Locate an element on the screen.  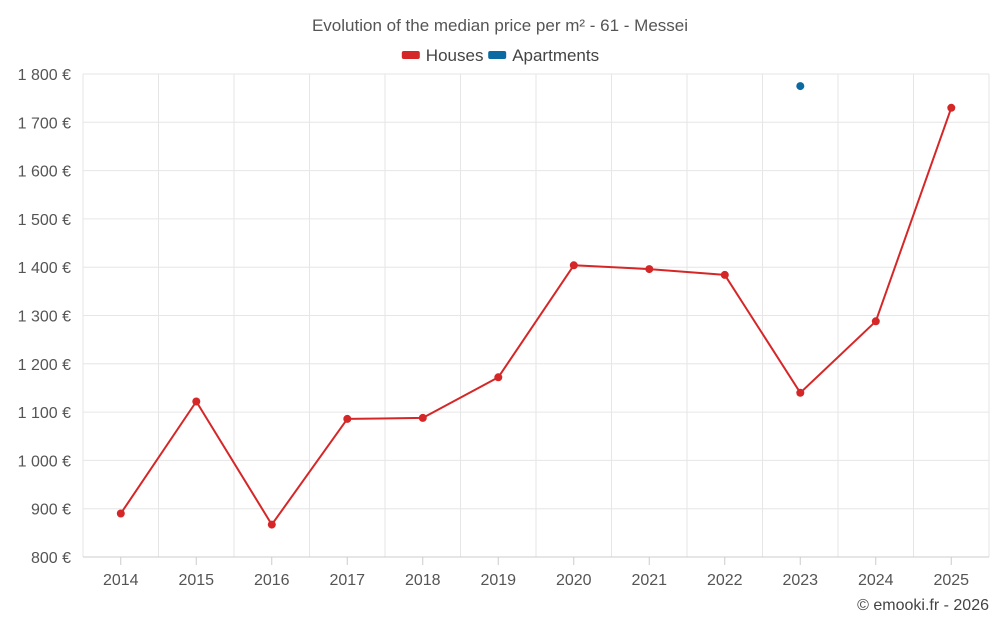
legend-label-apartments: Apartments is located at coordinates (555, 55).